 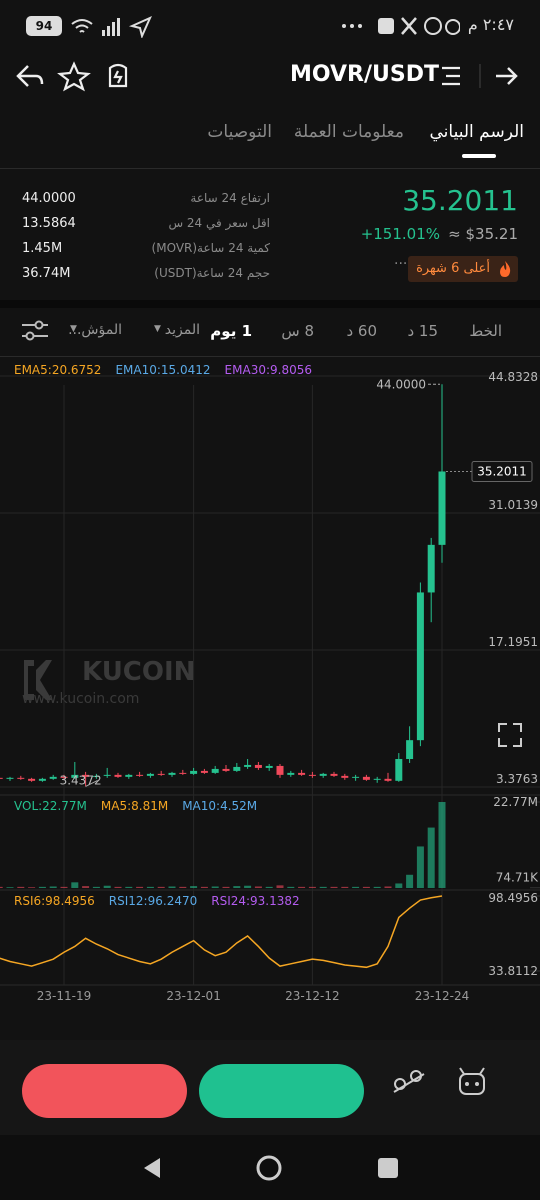 I want to click on rsi-line, so click(x=221, y=932).